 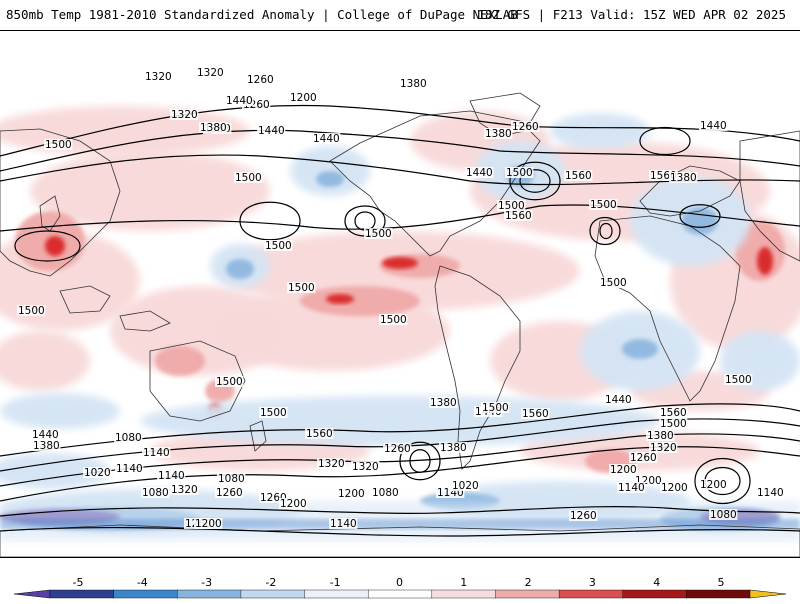 What do you see at coordinates (142, 582) in the screenshot?
I see `colorbar-tick-label: -4` at bounding box center [142, 582].